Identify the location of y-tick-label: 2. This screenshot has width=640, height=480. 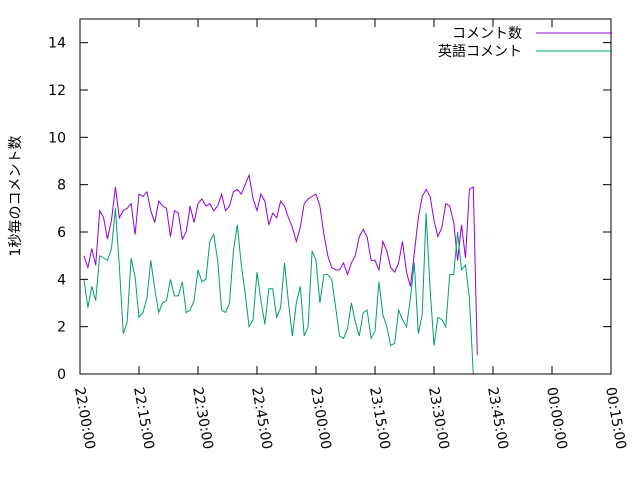
(61, 328).